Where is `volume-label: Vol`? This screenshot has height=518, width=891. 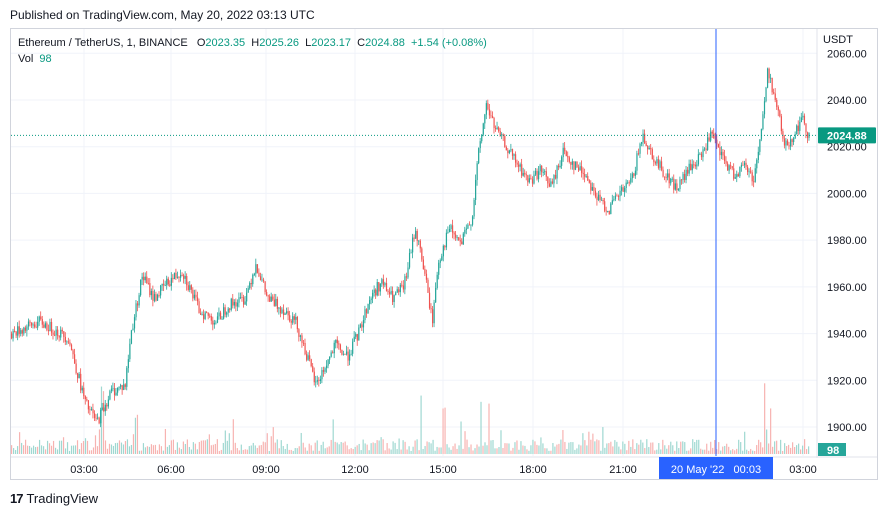
volume-label: Vol is located at coordinates (26, 59).